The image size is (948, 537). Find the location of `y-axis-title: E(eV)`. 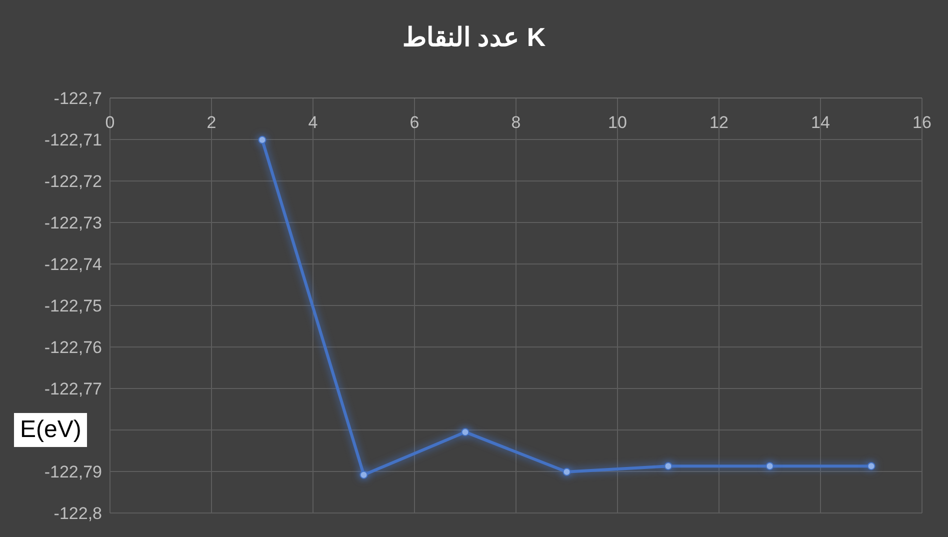

y-axis-title: E(eV) is located at coordinates (51, 430).